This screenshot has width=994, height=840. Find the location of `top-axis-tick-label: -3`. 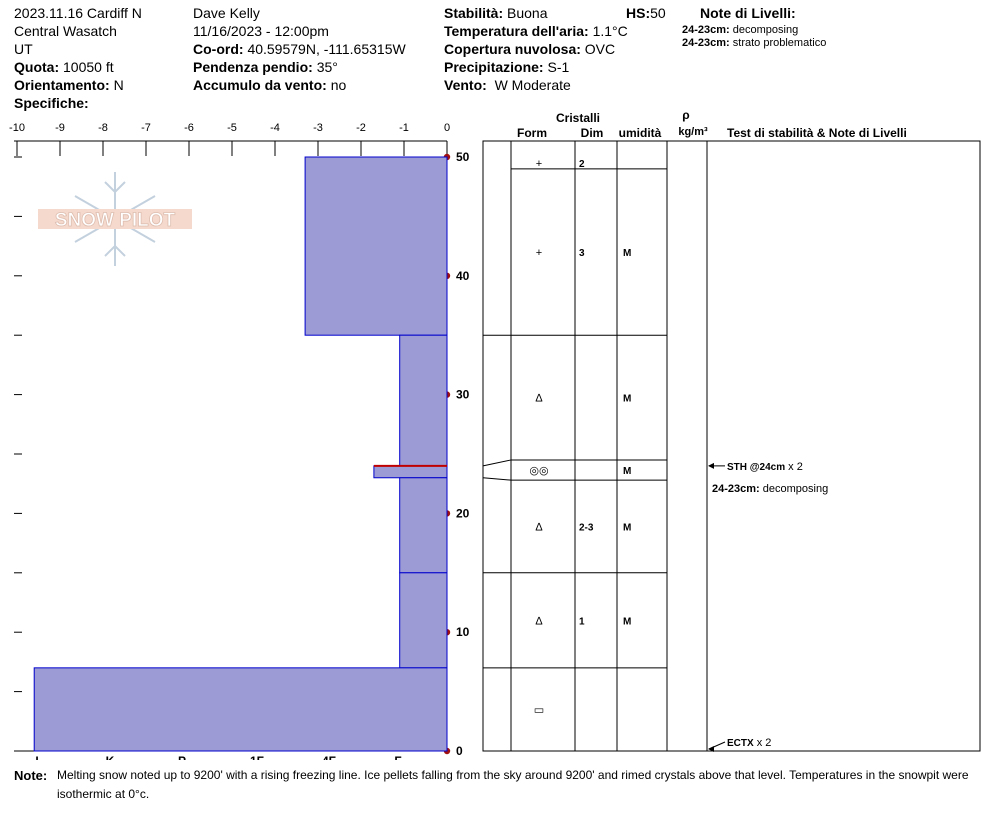

top-axis-tick-label: -3 is located at coordinates (318, 128).